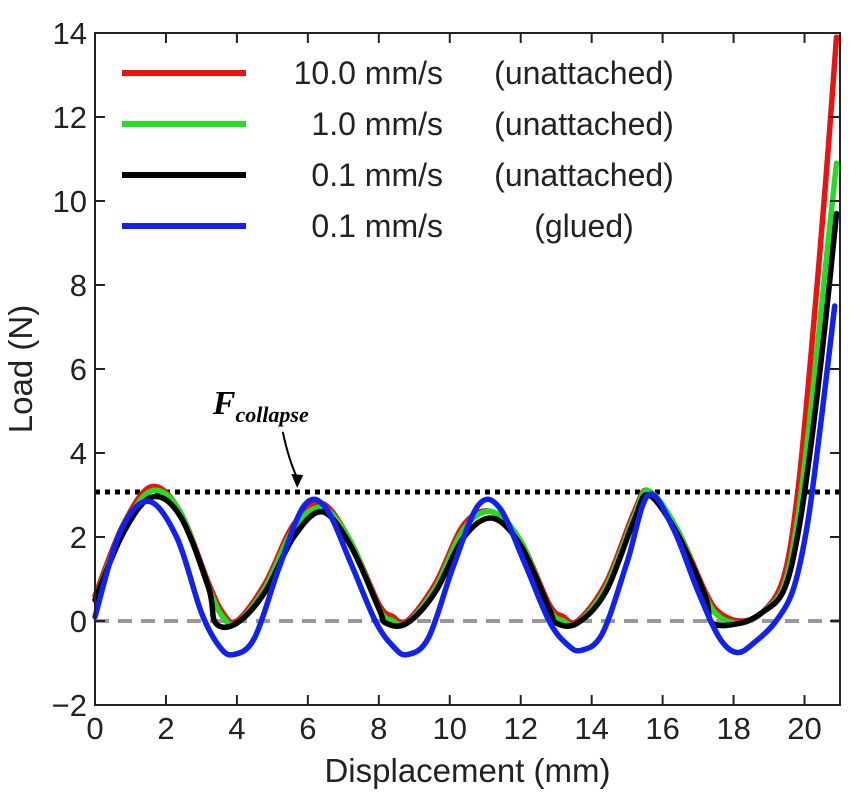  I want to click on f-collapse-annotation: Fcollapse, so click(260, 437).